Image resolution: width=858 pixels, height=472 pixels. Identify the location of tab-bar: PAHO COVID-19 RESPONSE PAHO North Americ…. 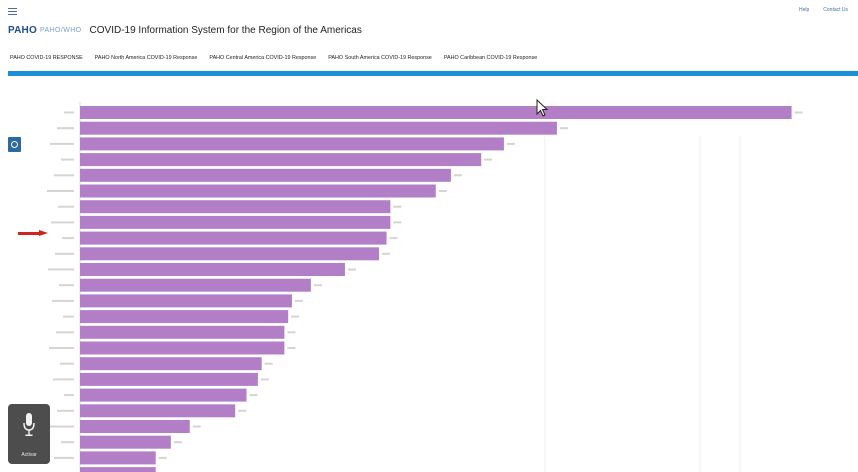
(273, 58).